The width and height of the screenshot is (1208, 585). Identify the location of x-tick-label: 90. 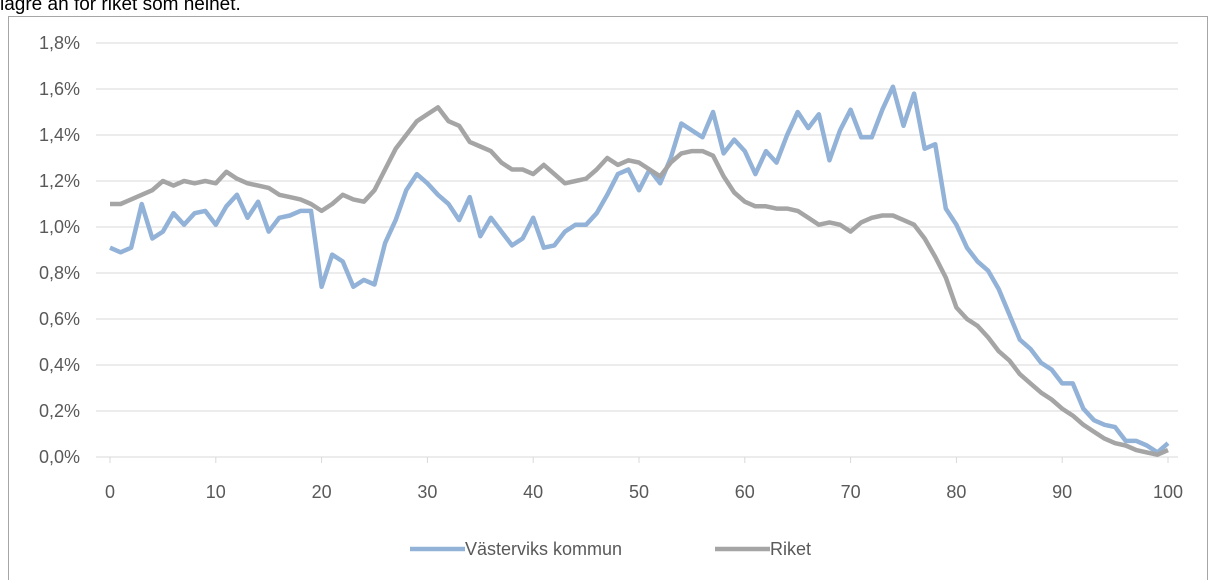
(1062, 492).